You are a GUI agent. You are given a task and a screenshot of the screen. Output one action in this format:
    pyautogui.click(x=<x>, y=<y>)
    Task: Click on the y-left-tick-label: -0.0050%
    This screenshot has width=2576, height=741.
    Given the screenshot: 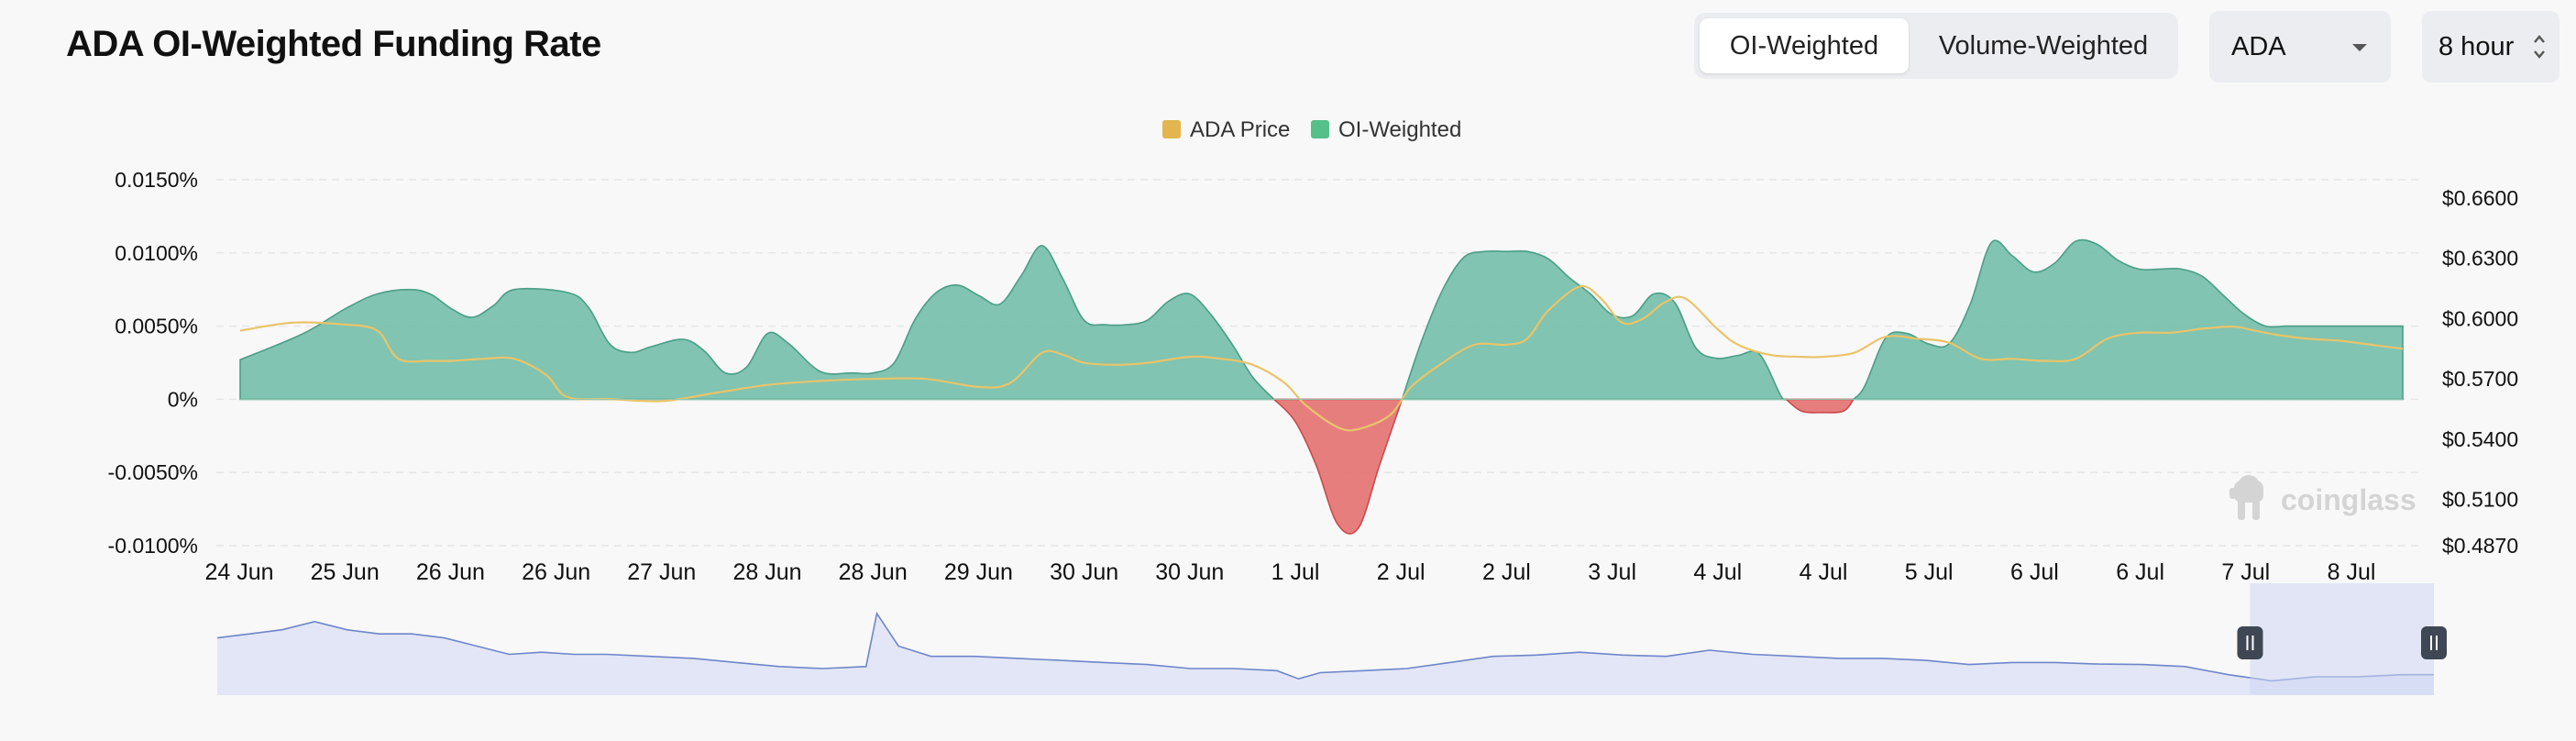 What is the action you would take?
    pyautogui.click(x=153, y=472)
    